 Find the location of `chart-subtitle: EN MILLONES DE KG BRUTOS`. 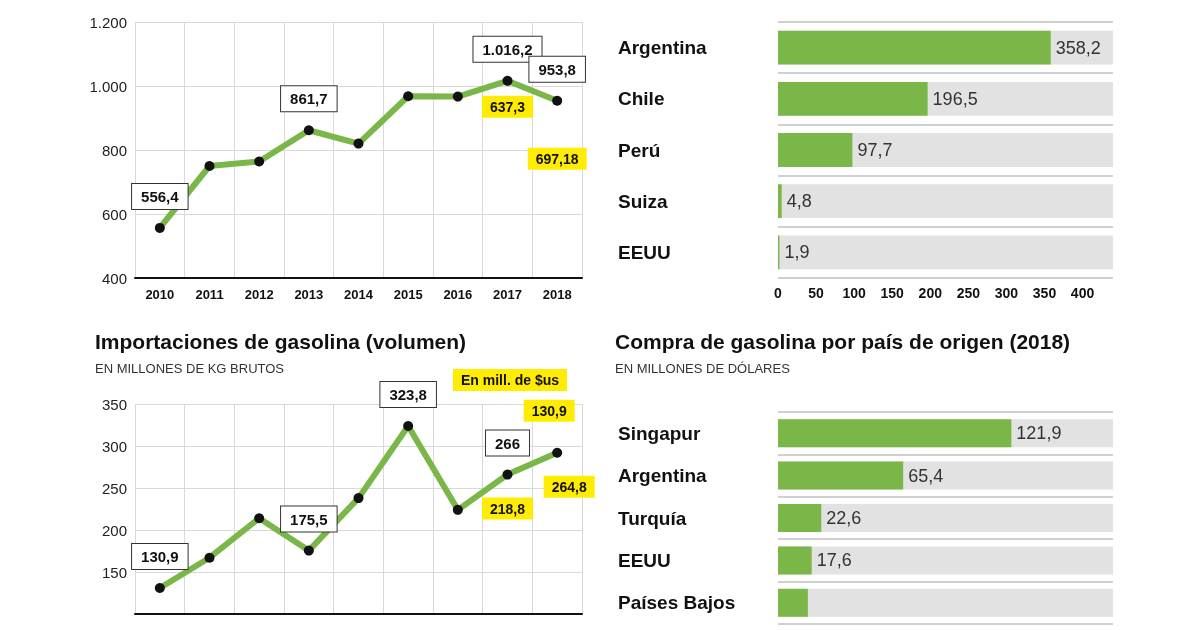

chart-subtitle: EN MILLONES DE KG BRUTOS is located at coordinates (190, 368).